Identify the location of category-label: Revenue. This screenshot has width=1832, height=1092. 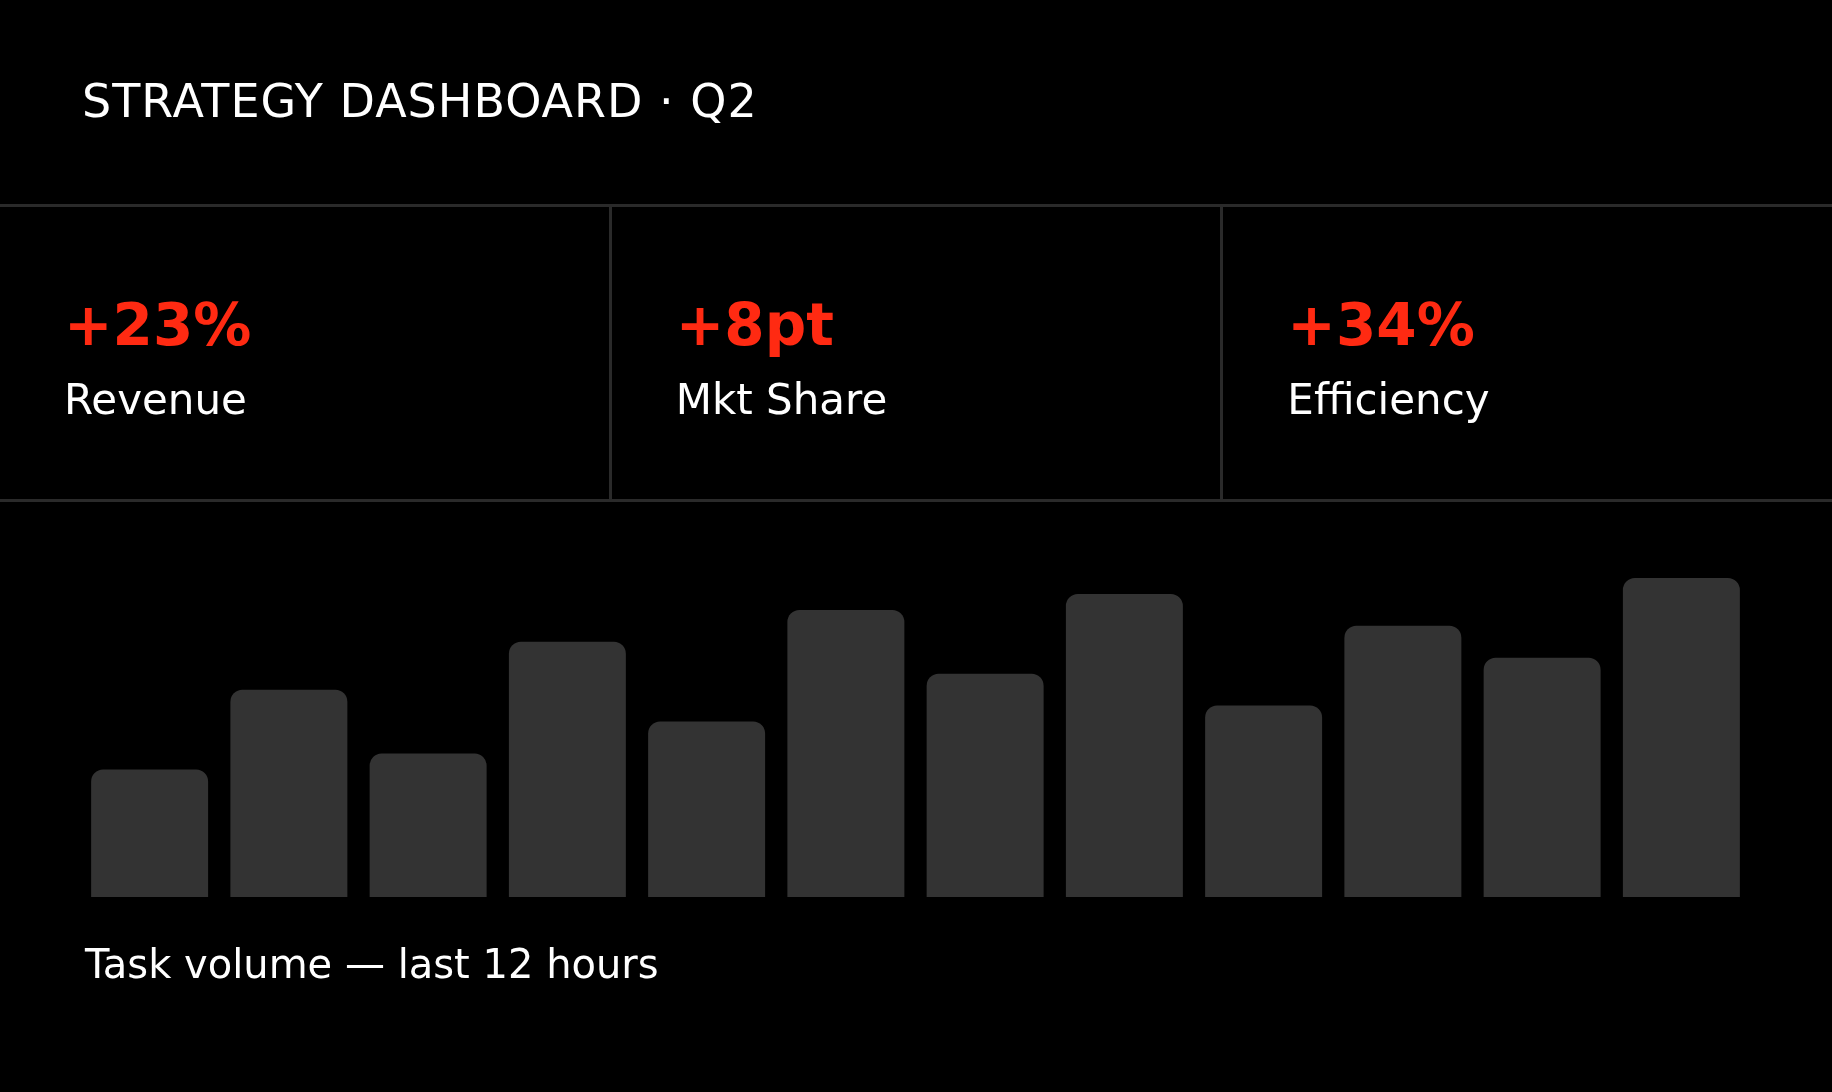
(155, 399).